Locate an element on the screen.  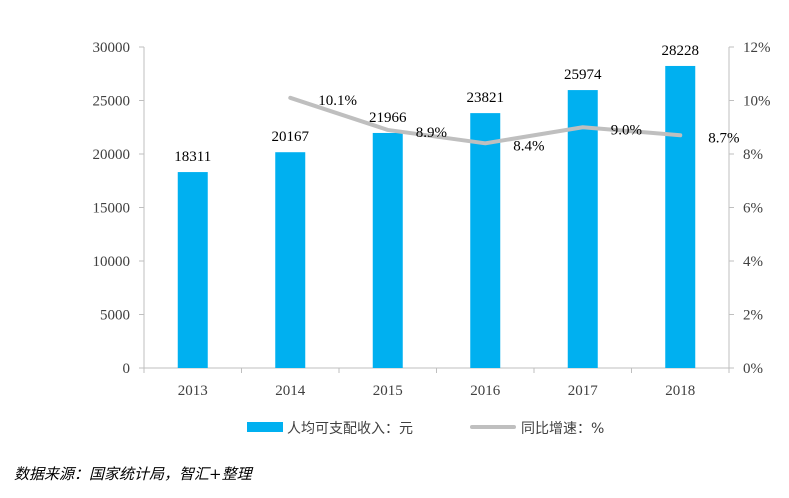
line-data-label: 8.9% is located at coordinates (431, 133).